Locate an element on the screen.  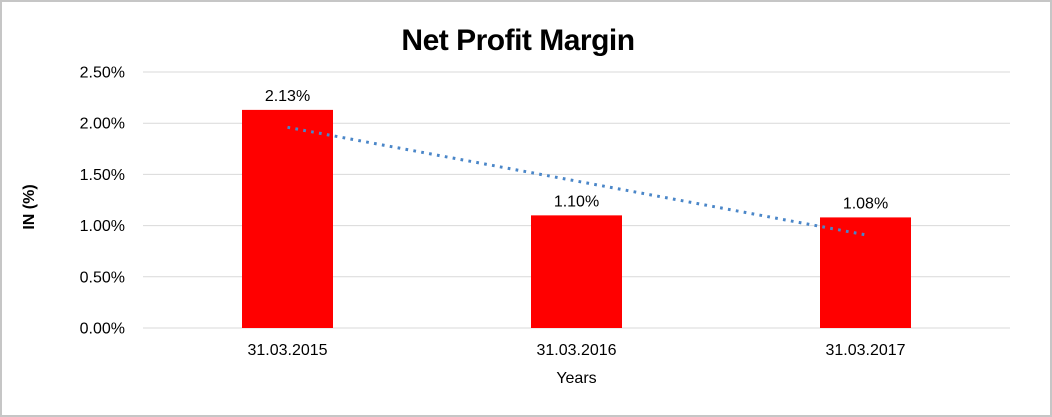
chart-title: Net Profit Margin is located at coordinates (518, 40).